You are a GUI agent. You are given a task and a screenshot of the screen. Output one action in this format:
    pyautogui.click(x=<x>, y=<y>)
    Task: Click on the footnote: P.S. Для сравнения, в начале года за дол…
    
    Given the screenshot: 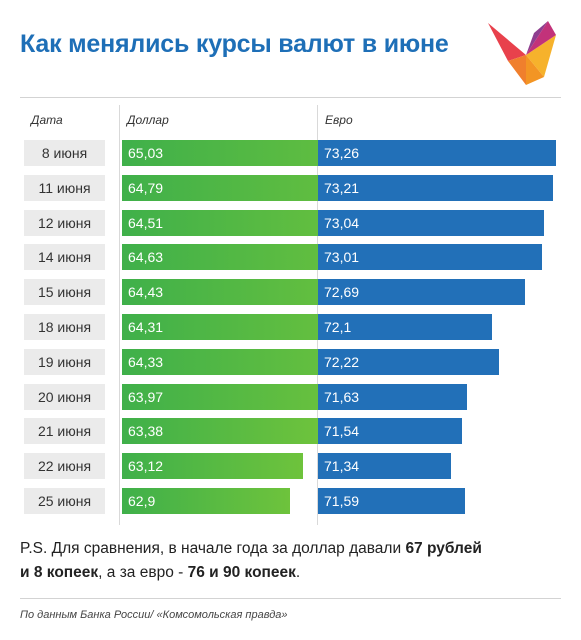 What is the action you would take?
    pyautogui.click(x=285, y=561)
    